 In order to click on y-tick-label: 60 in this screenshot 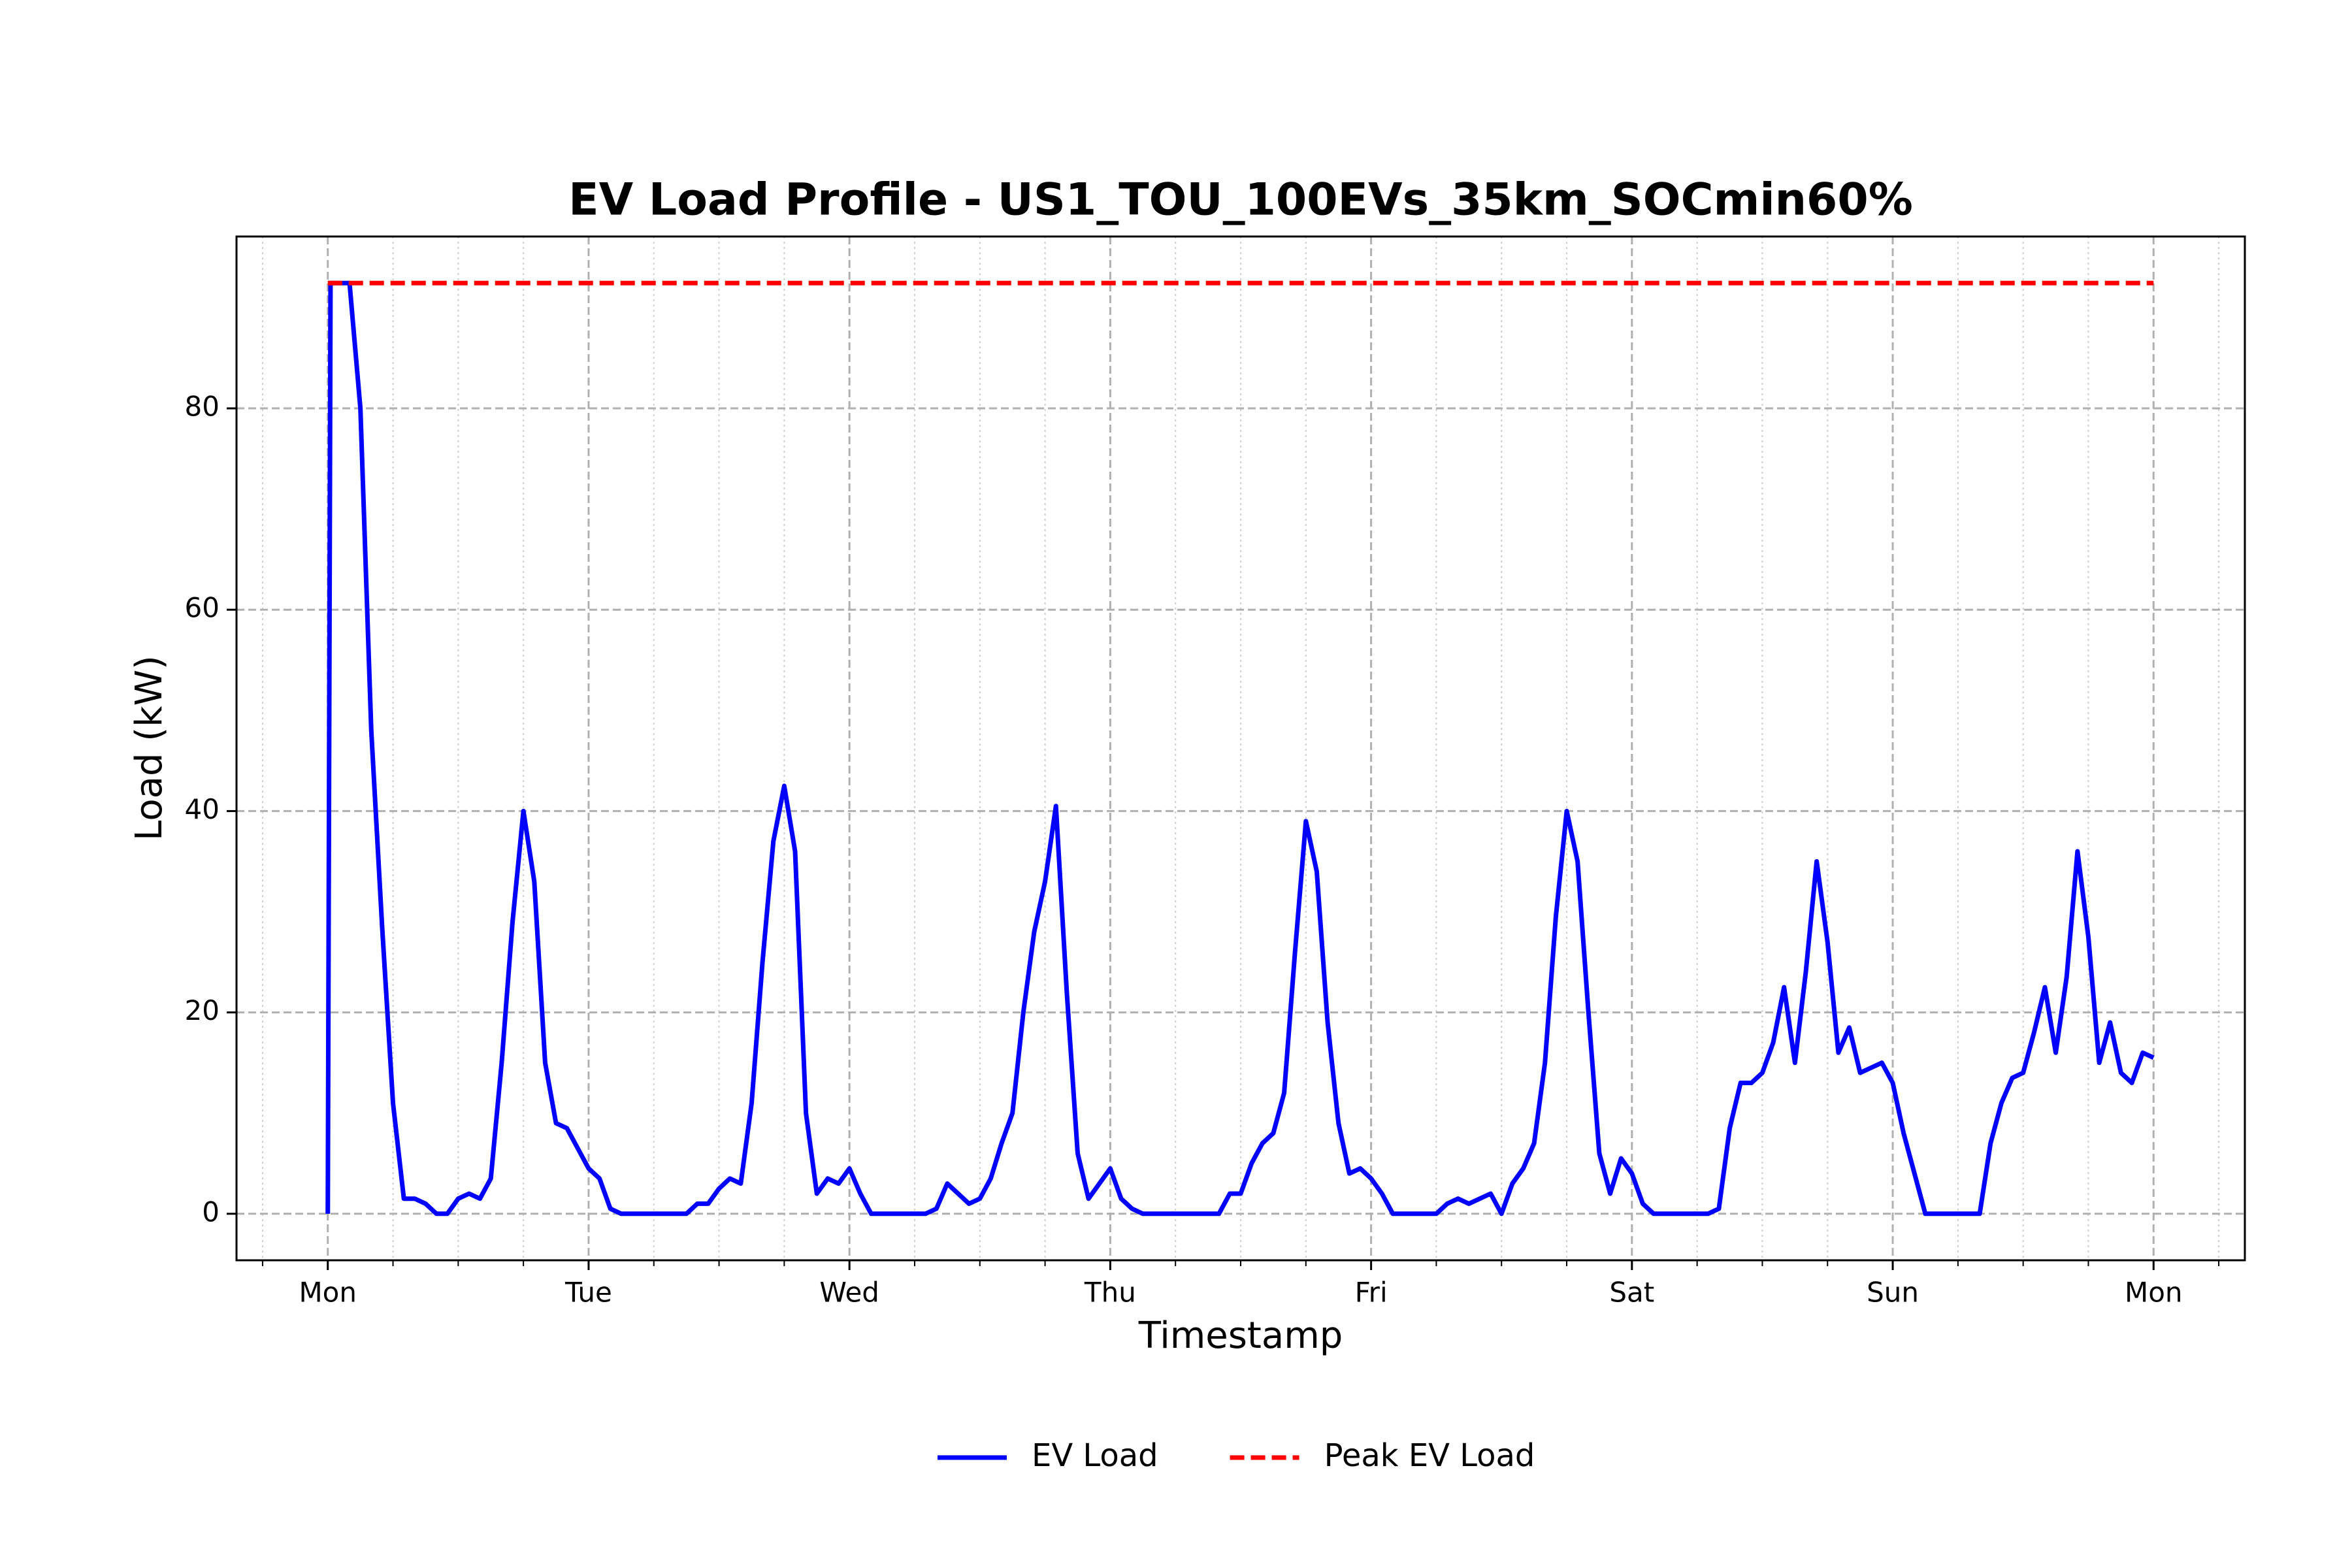, I will do `click(202, 608)`.